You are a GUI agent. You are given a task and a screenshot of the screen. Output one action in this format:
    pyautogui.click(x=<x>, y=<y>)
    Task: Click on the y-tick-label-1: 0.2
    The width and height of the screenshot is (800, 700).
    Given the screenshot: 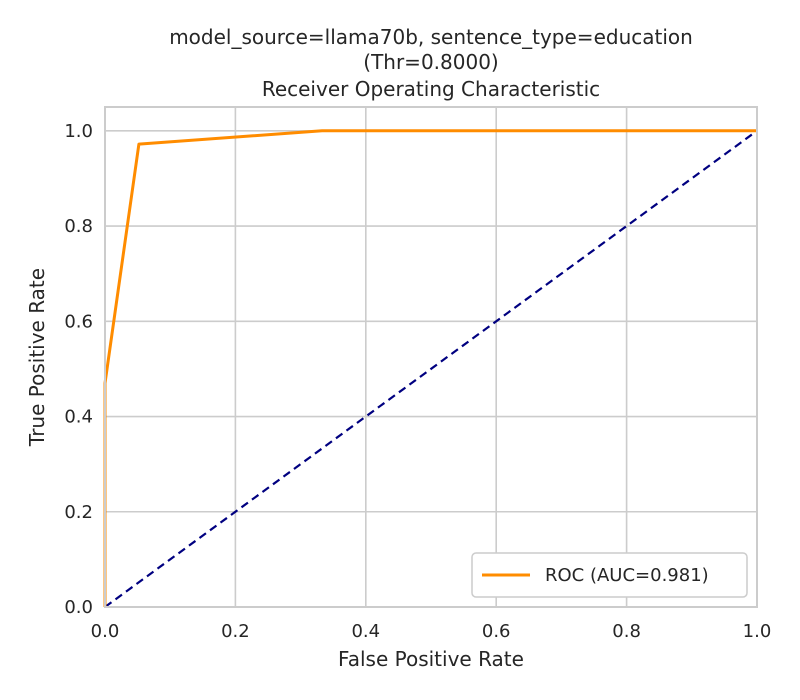 What is the action you would take?
    pyautogui.click(x=78, y=512)
    